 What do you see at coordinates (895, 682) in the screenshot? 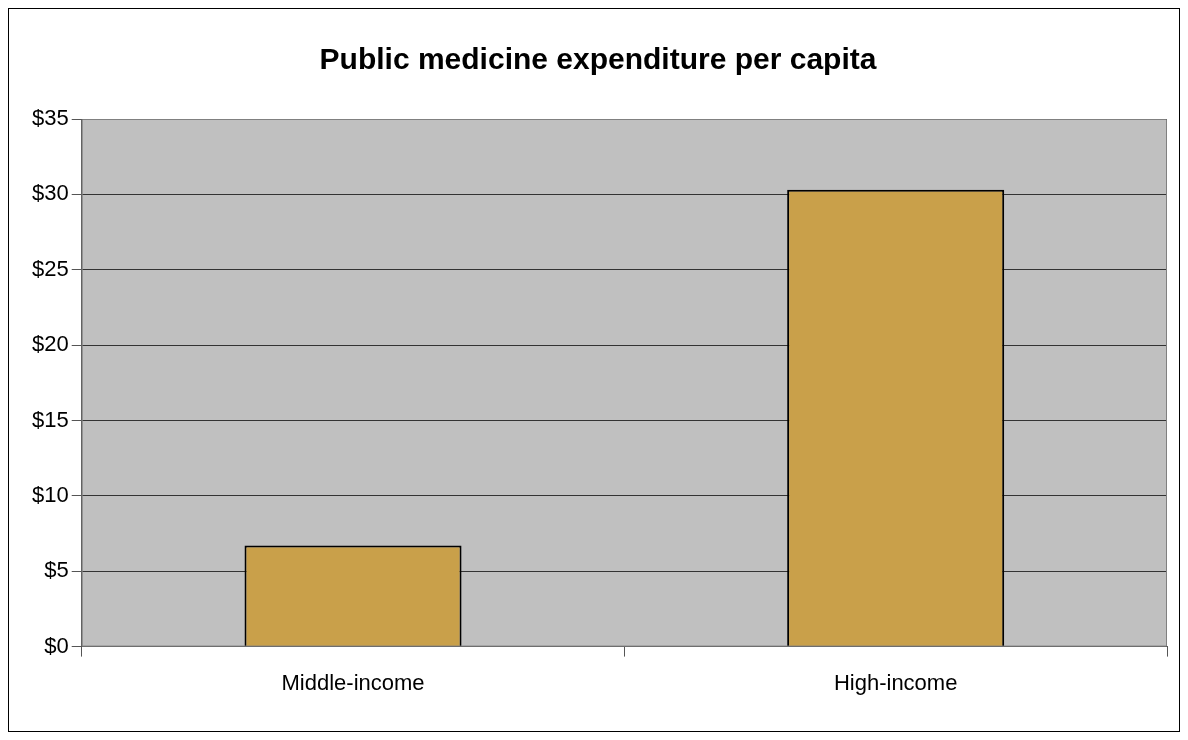
I see `x-tick-label: High-income` at bounding box center [895, 682].